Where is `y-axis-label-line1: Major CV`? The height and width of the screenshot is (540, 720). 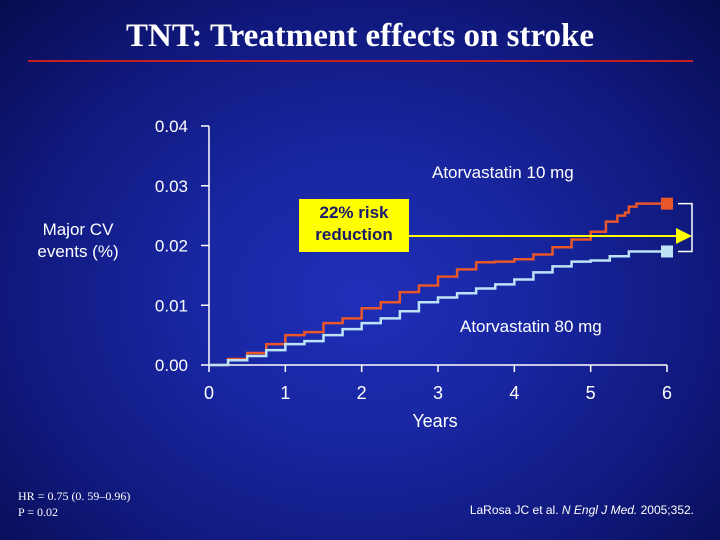 y-axis-label-line1: Major CV is located at coordinates (78, 229).